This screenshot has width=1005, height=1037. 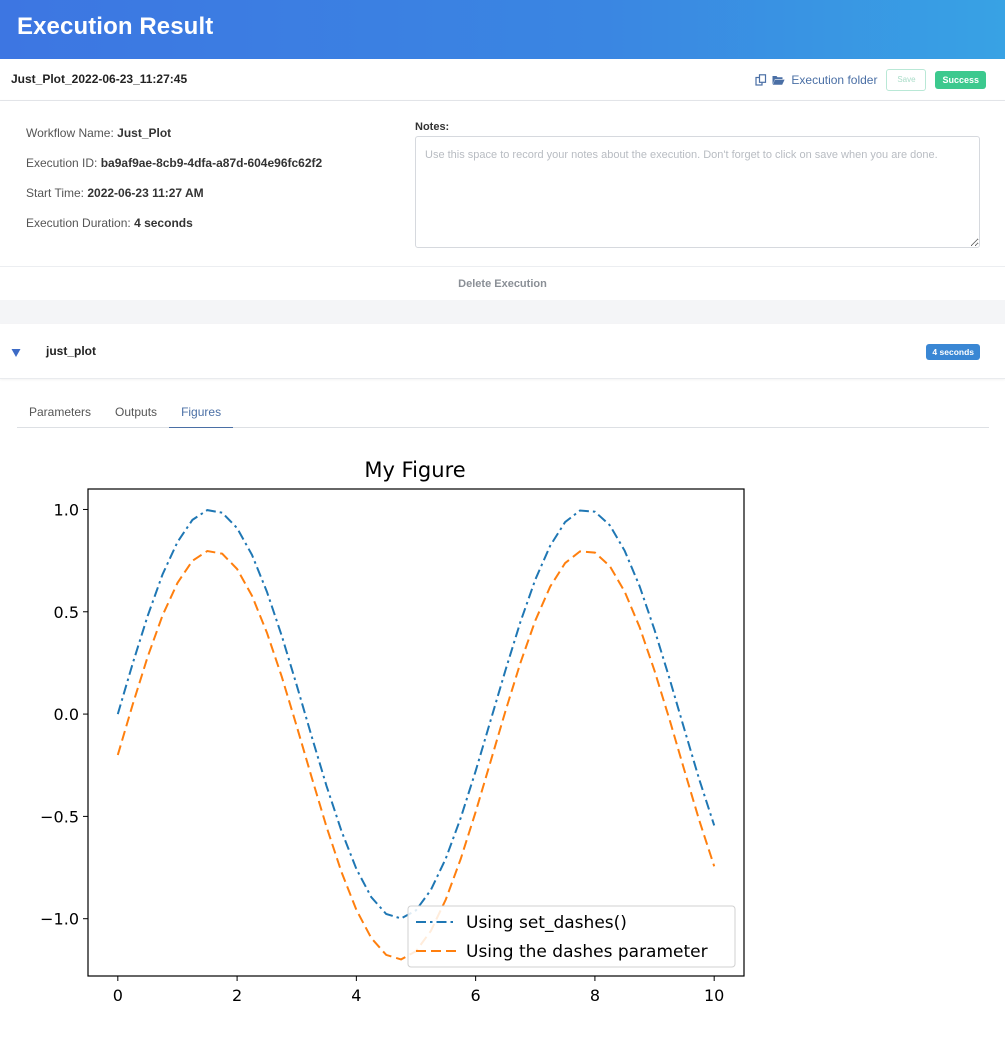 What do you see at coordinates (201, 412) in the screenshot?
I see `tab-figures: Figures` at bounding box center [201, 412].